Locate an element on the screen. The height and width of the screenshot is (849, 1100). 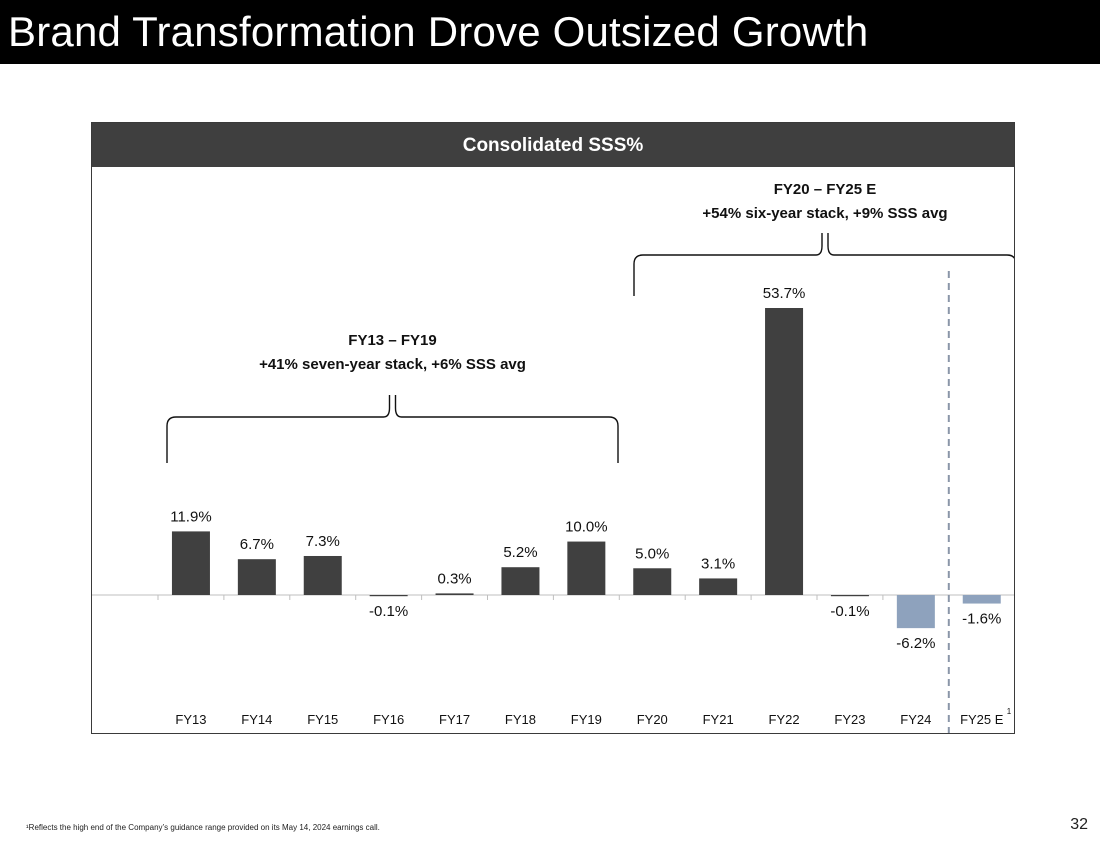
bar-fy22 is located at coordinates (784, 451).